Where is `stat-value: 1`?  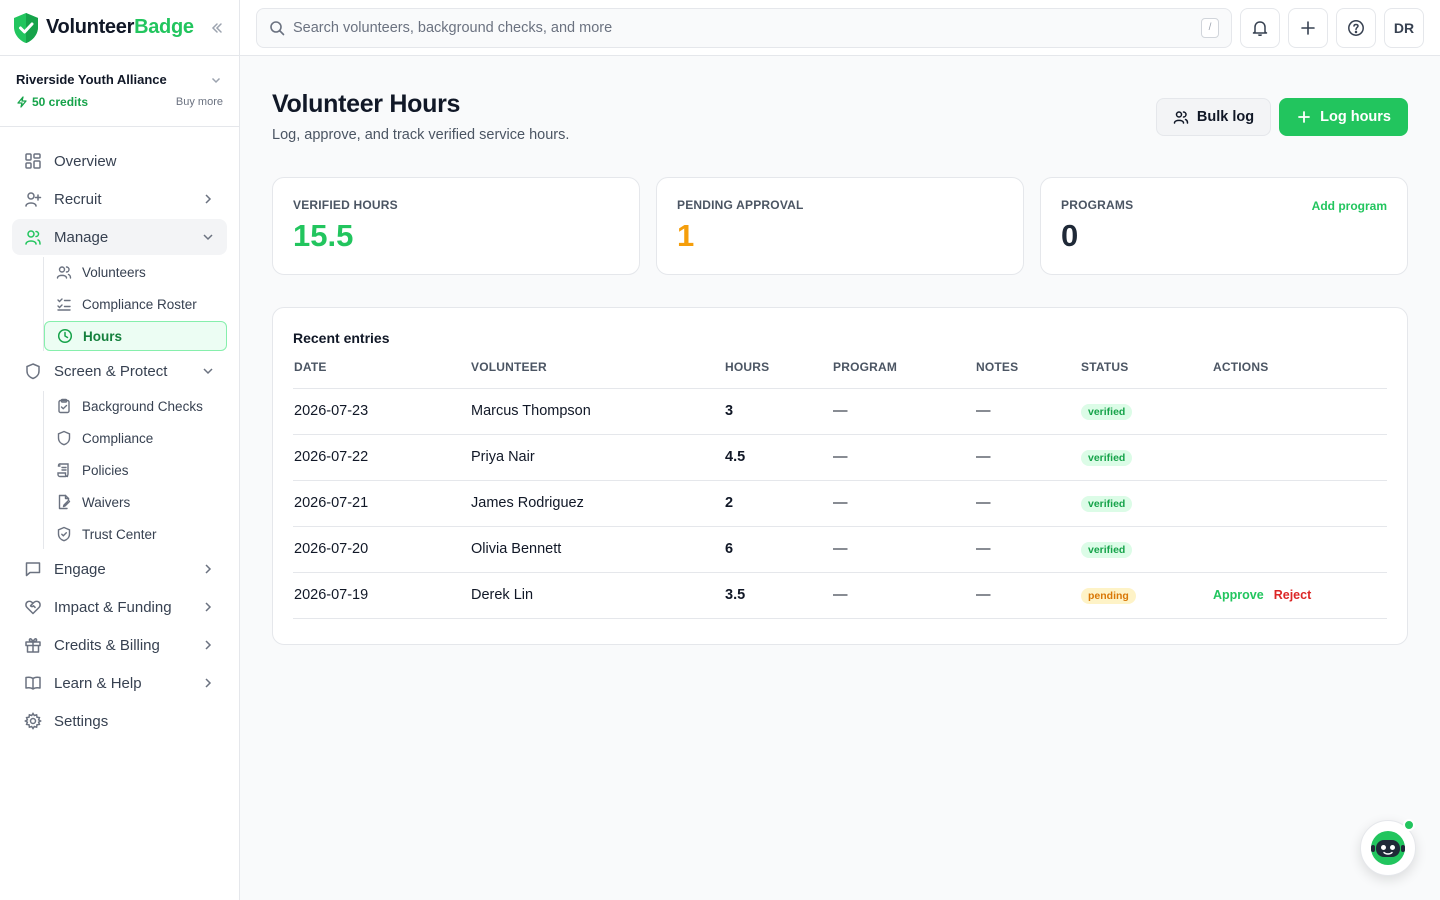
stat-value: 1 is located at coordinates (686, 235).